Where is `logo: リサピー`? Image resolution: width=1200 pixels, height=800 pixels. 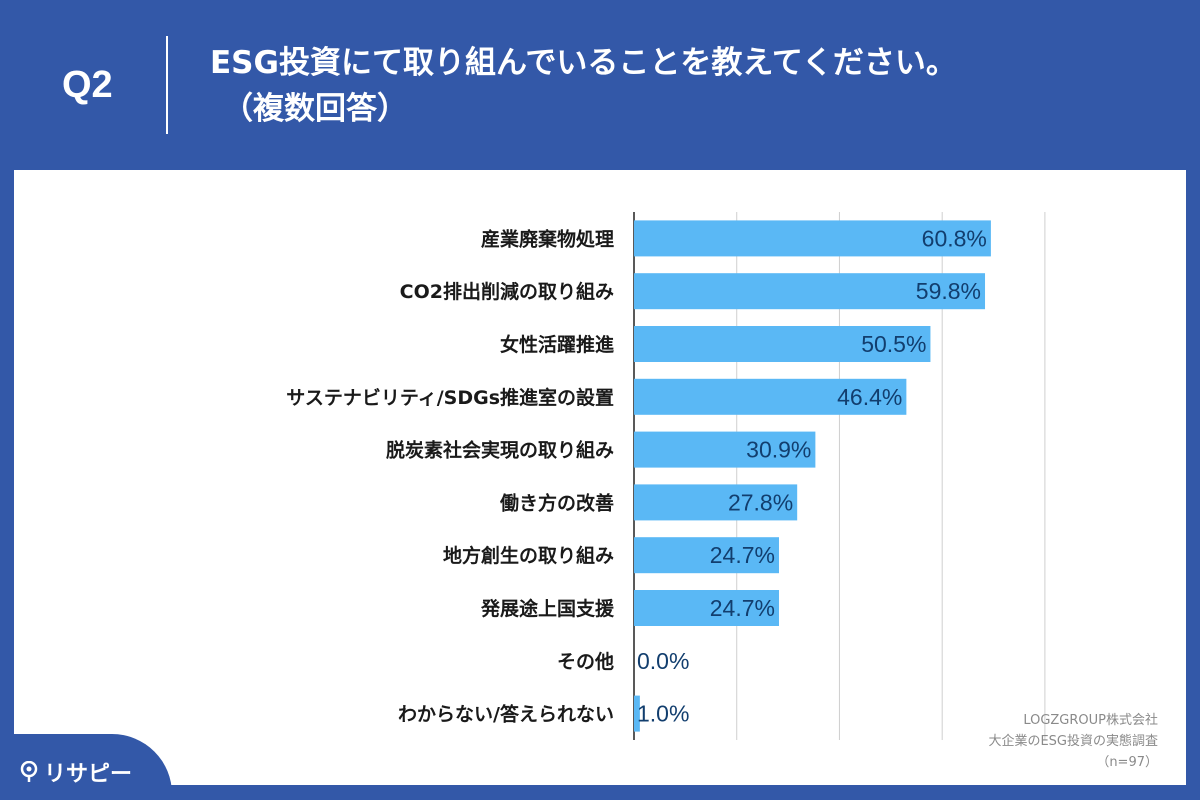 logo: リサピー is located at coordinates (76, 772).